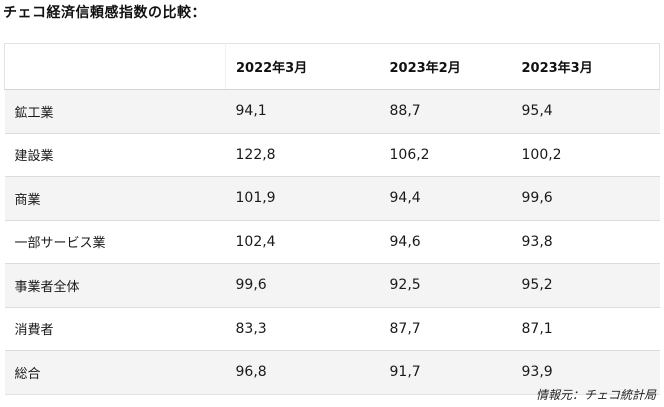  Describe the element at coordinates (115, 111) in the screenshot. I see `row-label: 鉱工業` at that location.